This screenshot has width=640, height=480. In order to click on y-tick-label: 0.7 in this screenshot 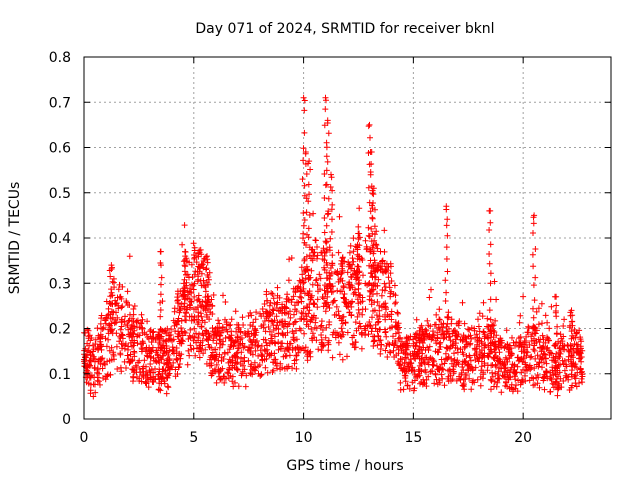, I will do `click(60, 103)`.